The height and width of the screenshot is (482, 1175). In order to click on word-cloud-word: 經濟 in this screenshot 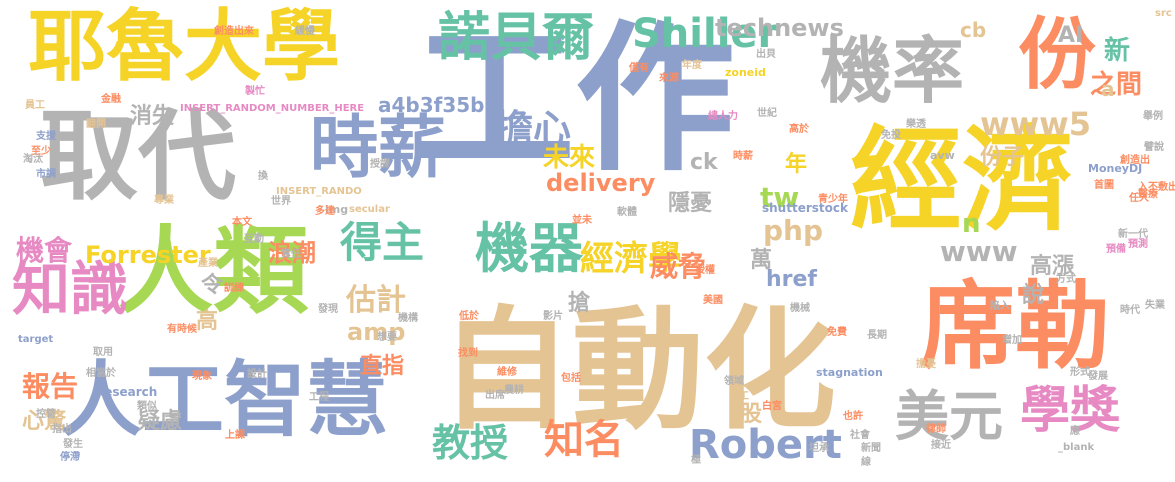, I will do `click(962, 181)`.